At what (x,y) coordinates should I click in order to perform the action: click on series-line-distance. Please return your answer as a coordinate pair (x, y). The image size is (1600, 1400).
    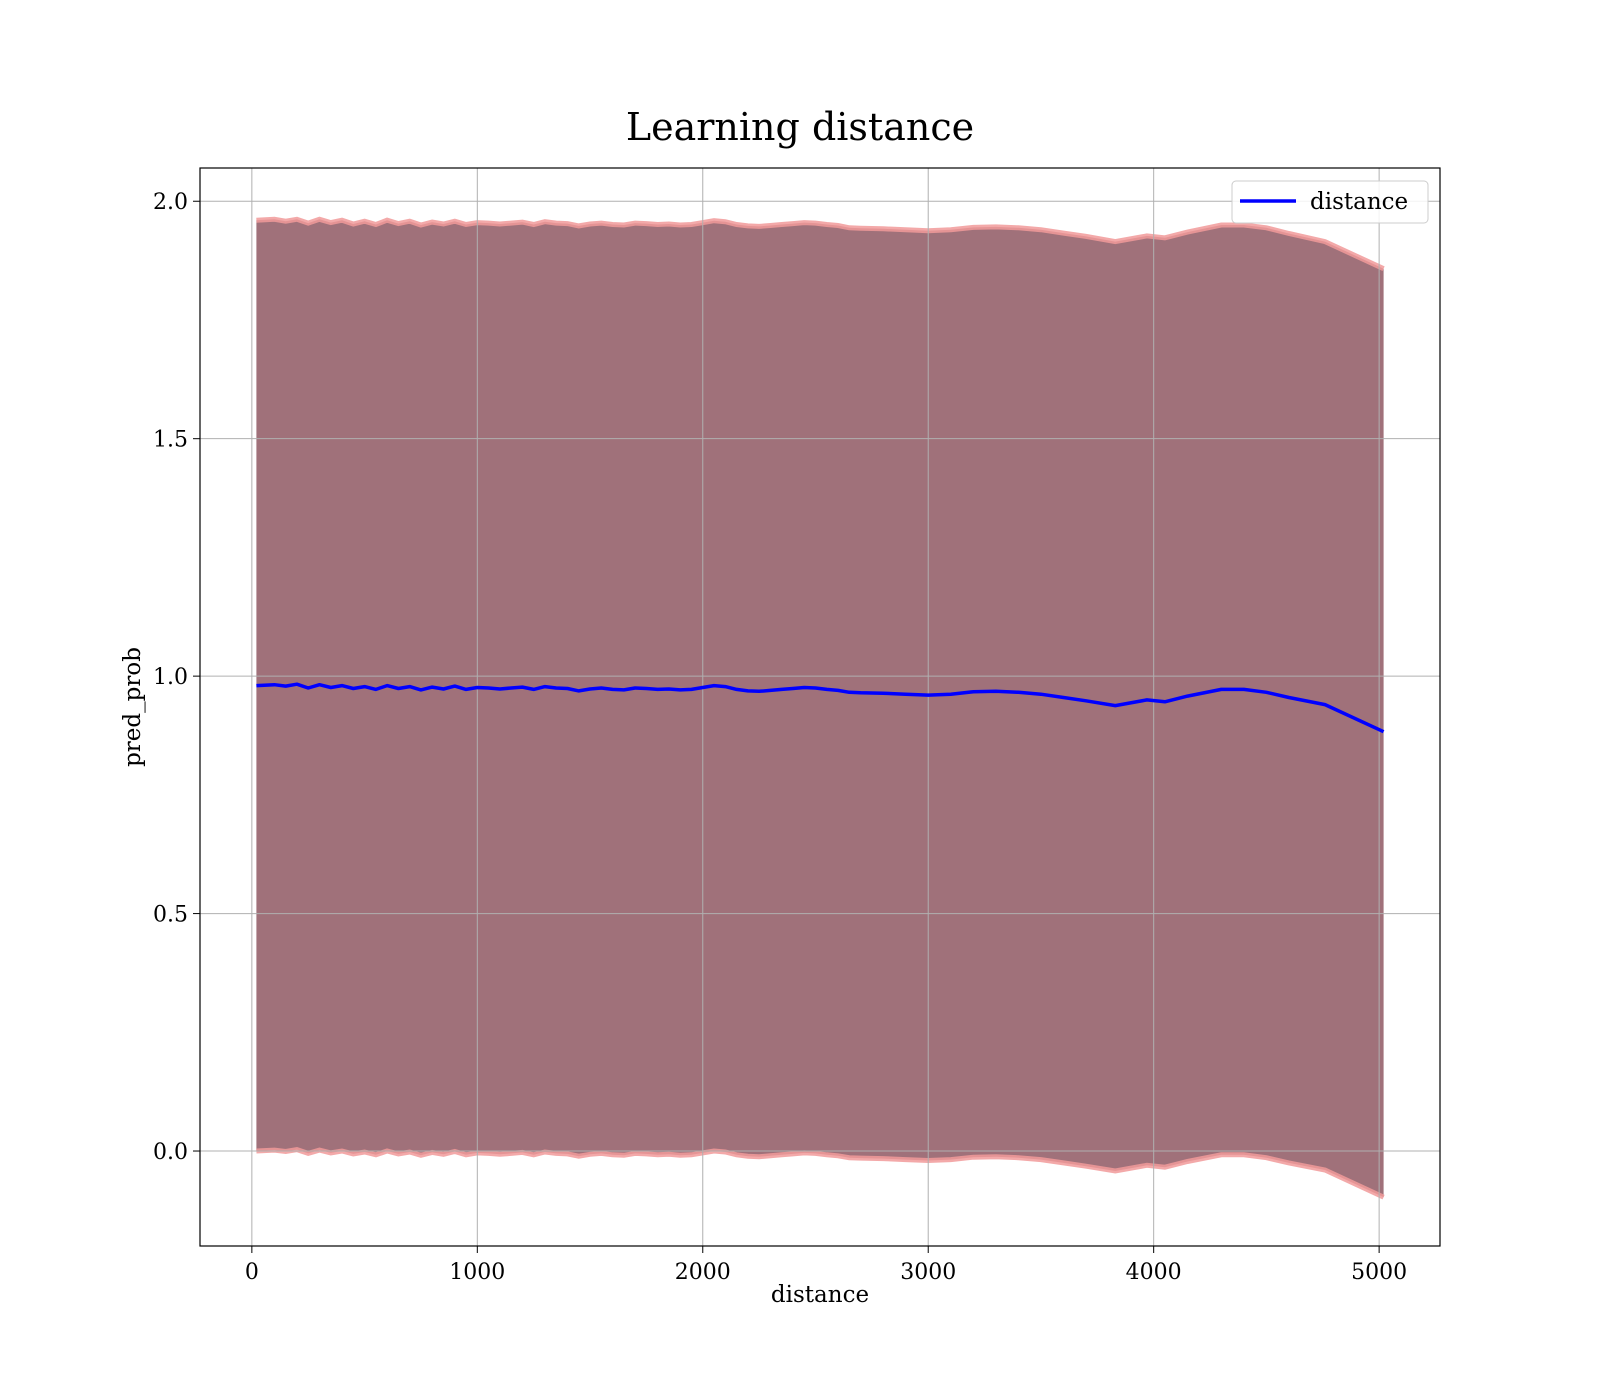
    Looking at the image, I should click on (820, 708).